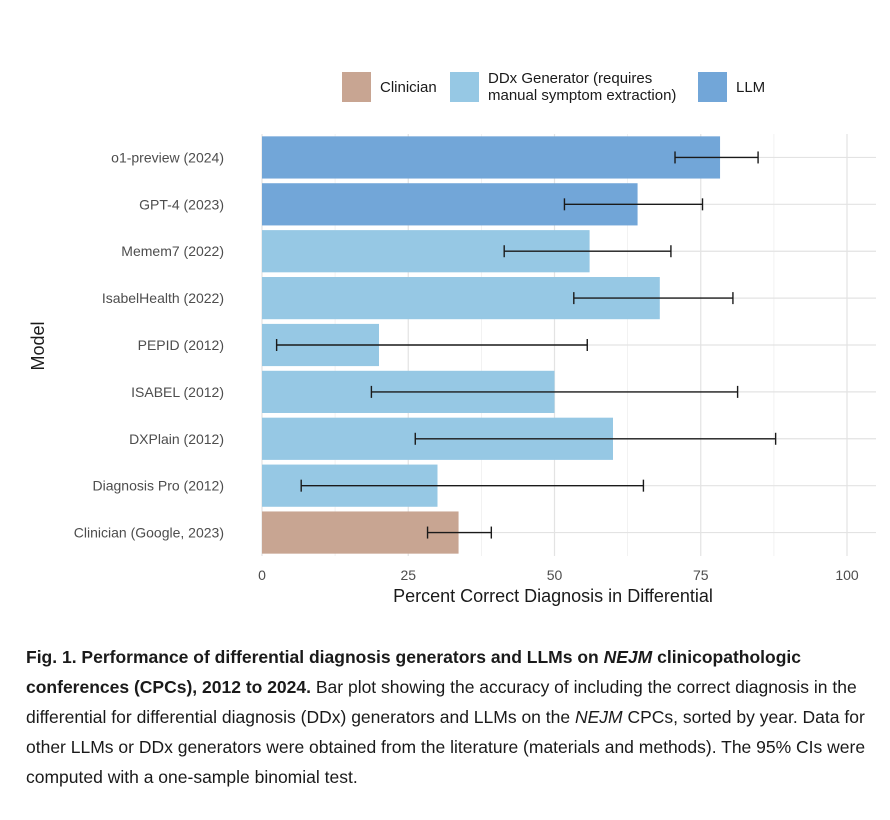 The width and height of the screenshot is (890, 820). I want to click on category-label: ISABEL (2012), so click(177, 392).